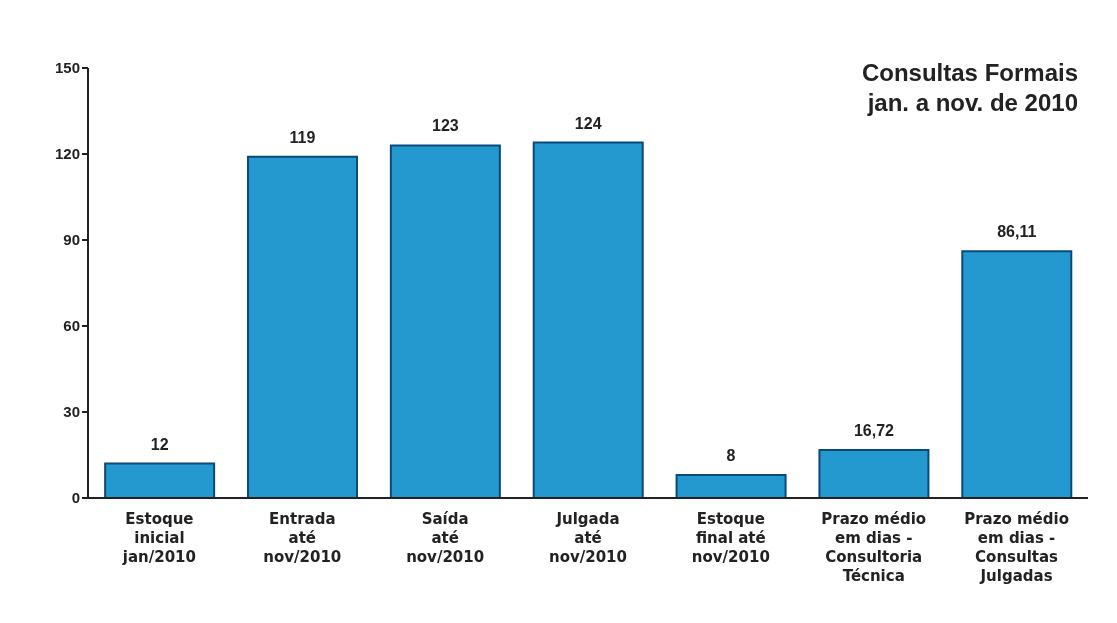  What do you see at coordinates (588, 123) in the screenshot?
I see `data-label: 124` at bounding box center [588, 123].